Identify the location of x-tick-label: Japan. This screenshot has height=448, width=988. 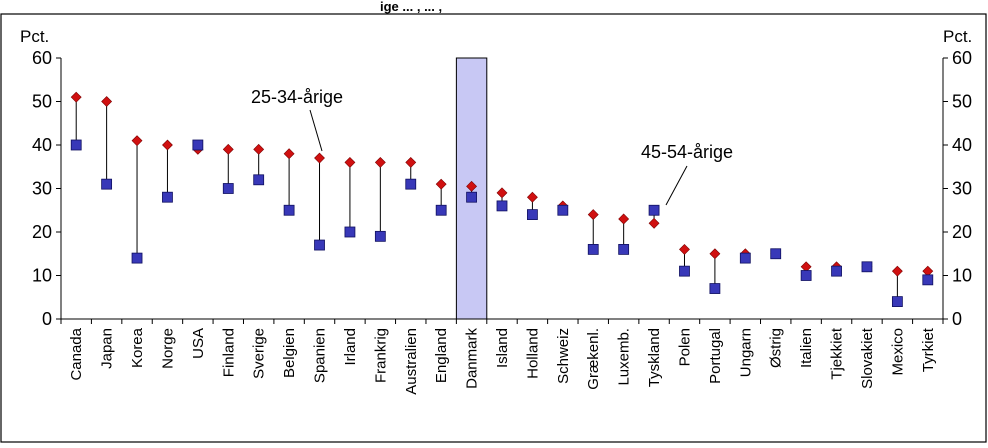
(107, 348).